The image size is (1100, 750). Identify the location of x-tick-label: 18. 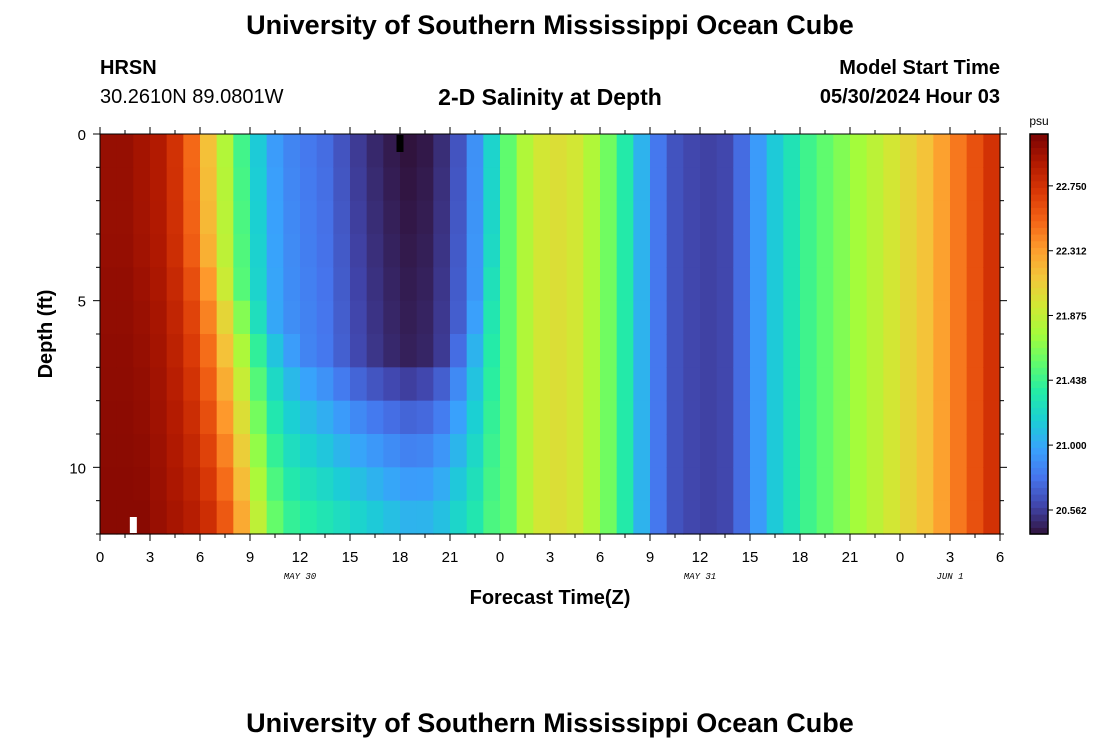
(400, 557).